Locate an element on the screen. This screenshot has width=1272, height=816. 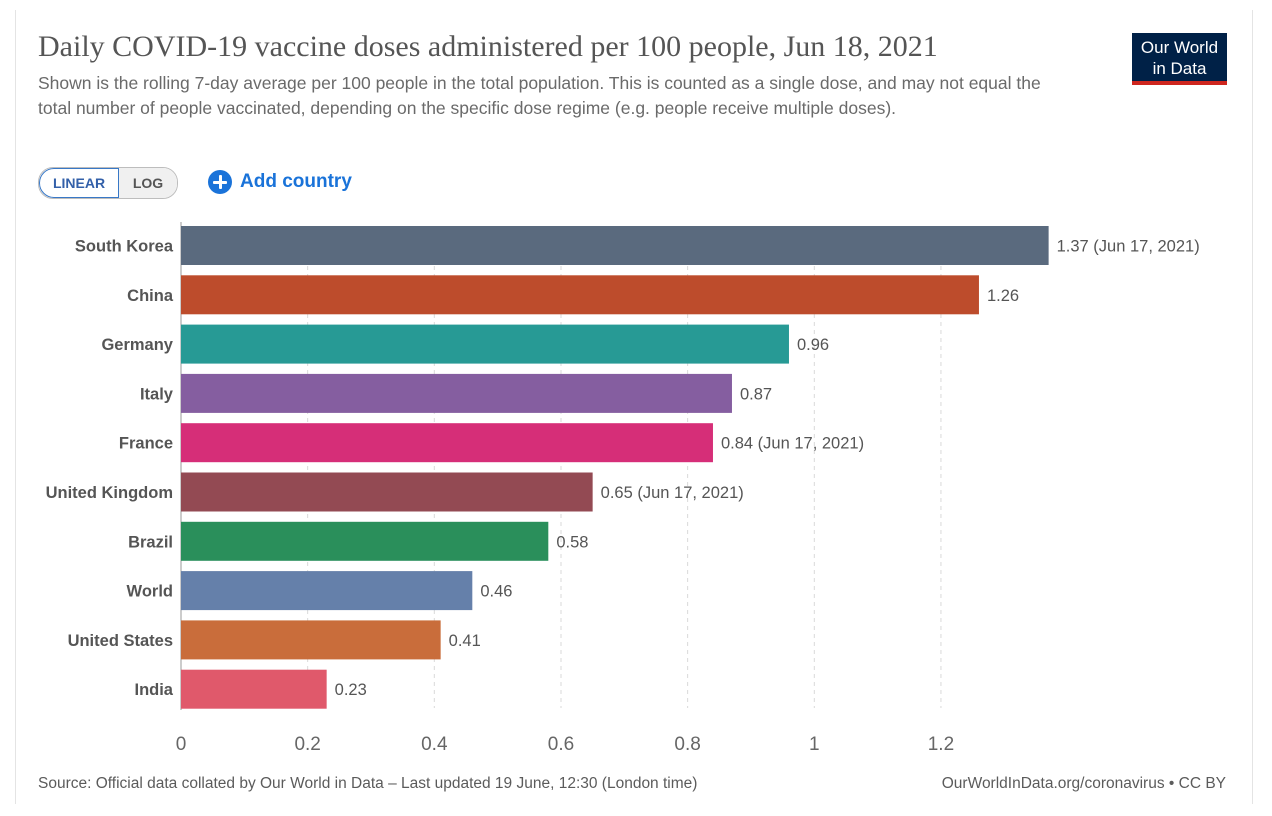
x-tick-label: 1 is located at coordinates (814, 744).